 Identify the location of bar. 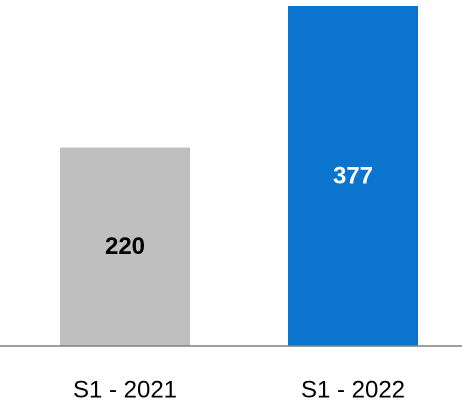
(125, 246).